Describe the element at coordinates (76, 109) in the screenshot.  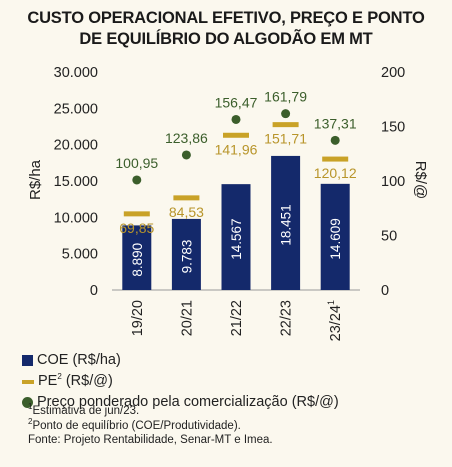
I see `y-left-tick-label: 25.000` at that location.